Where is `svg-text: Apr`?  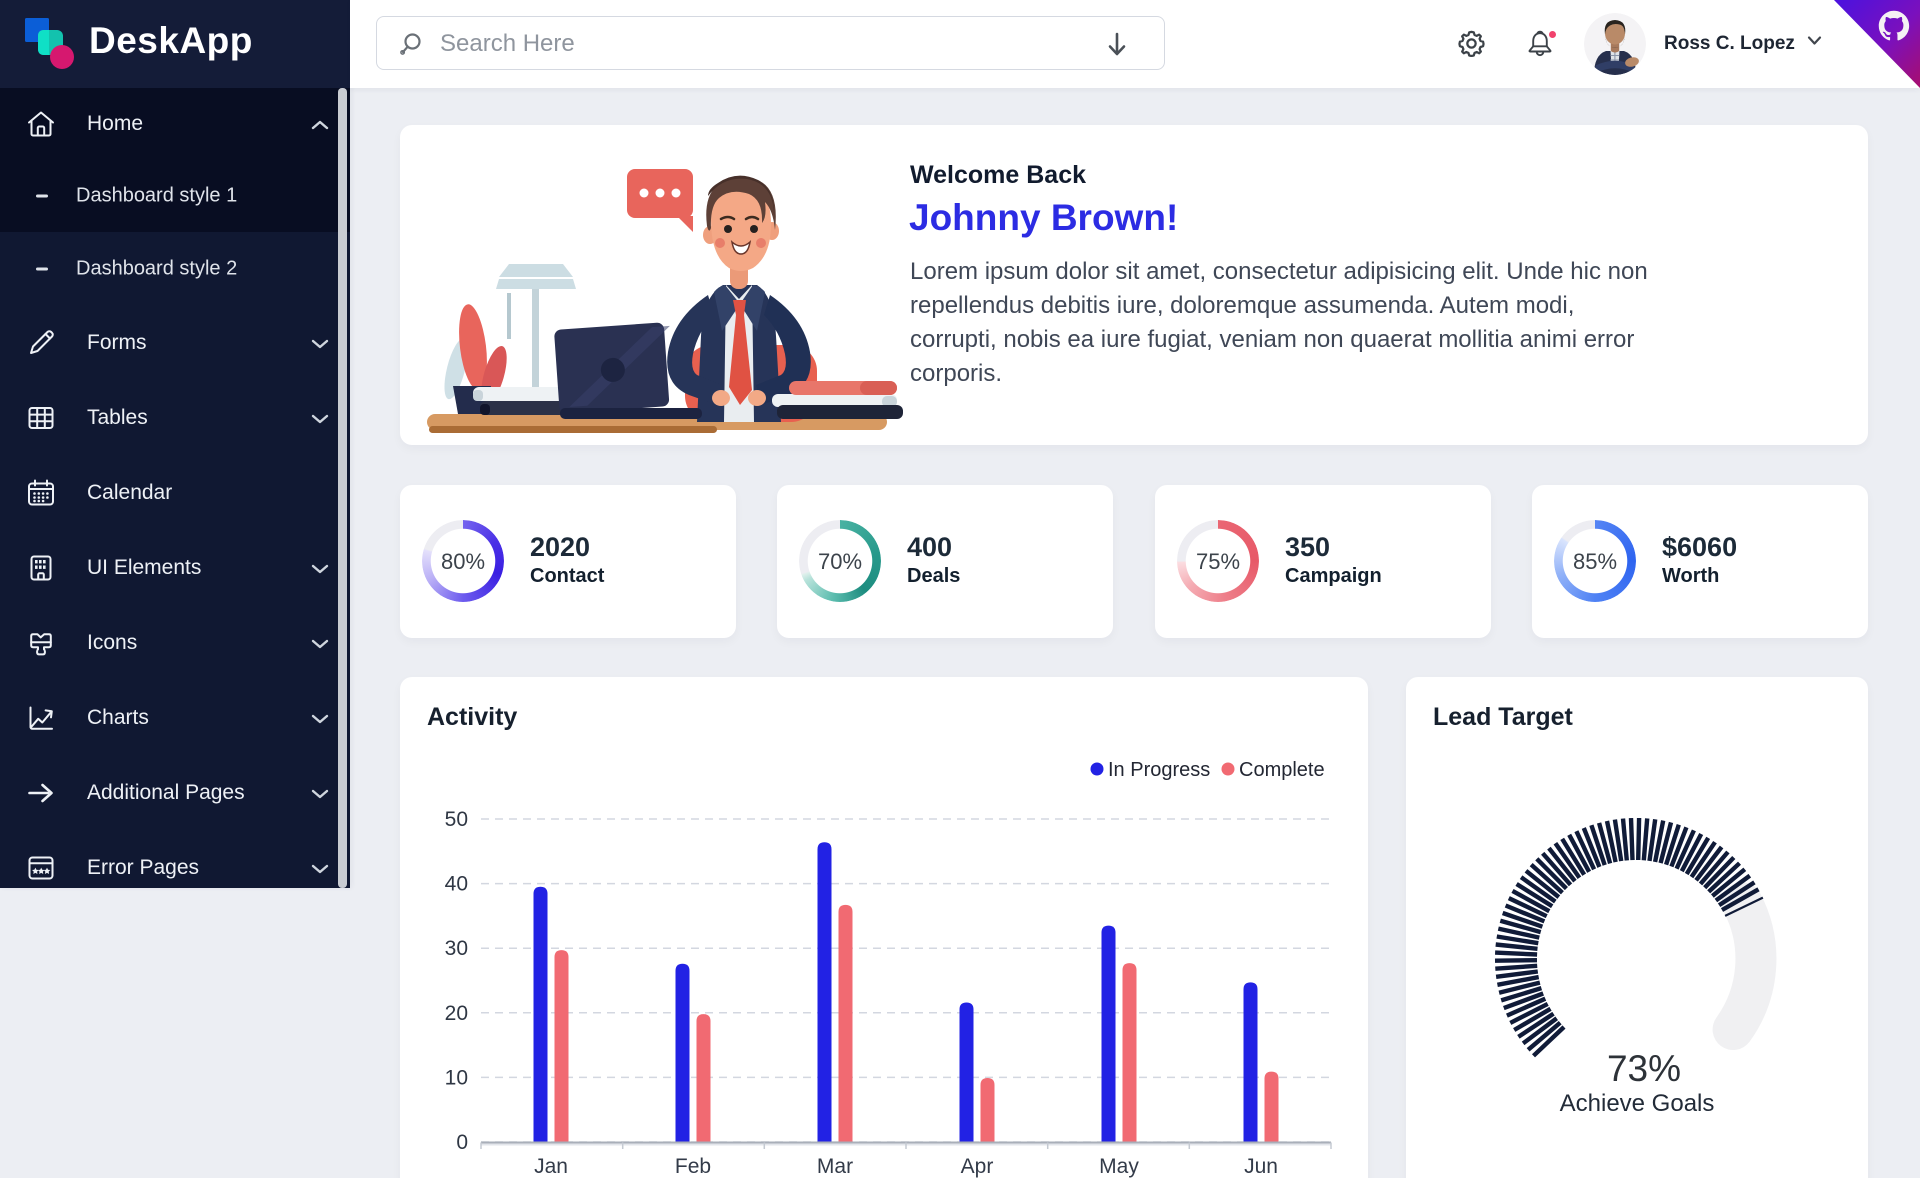
svg-text: Apr is located at coordinates (977, 1166).